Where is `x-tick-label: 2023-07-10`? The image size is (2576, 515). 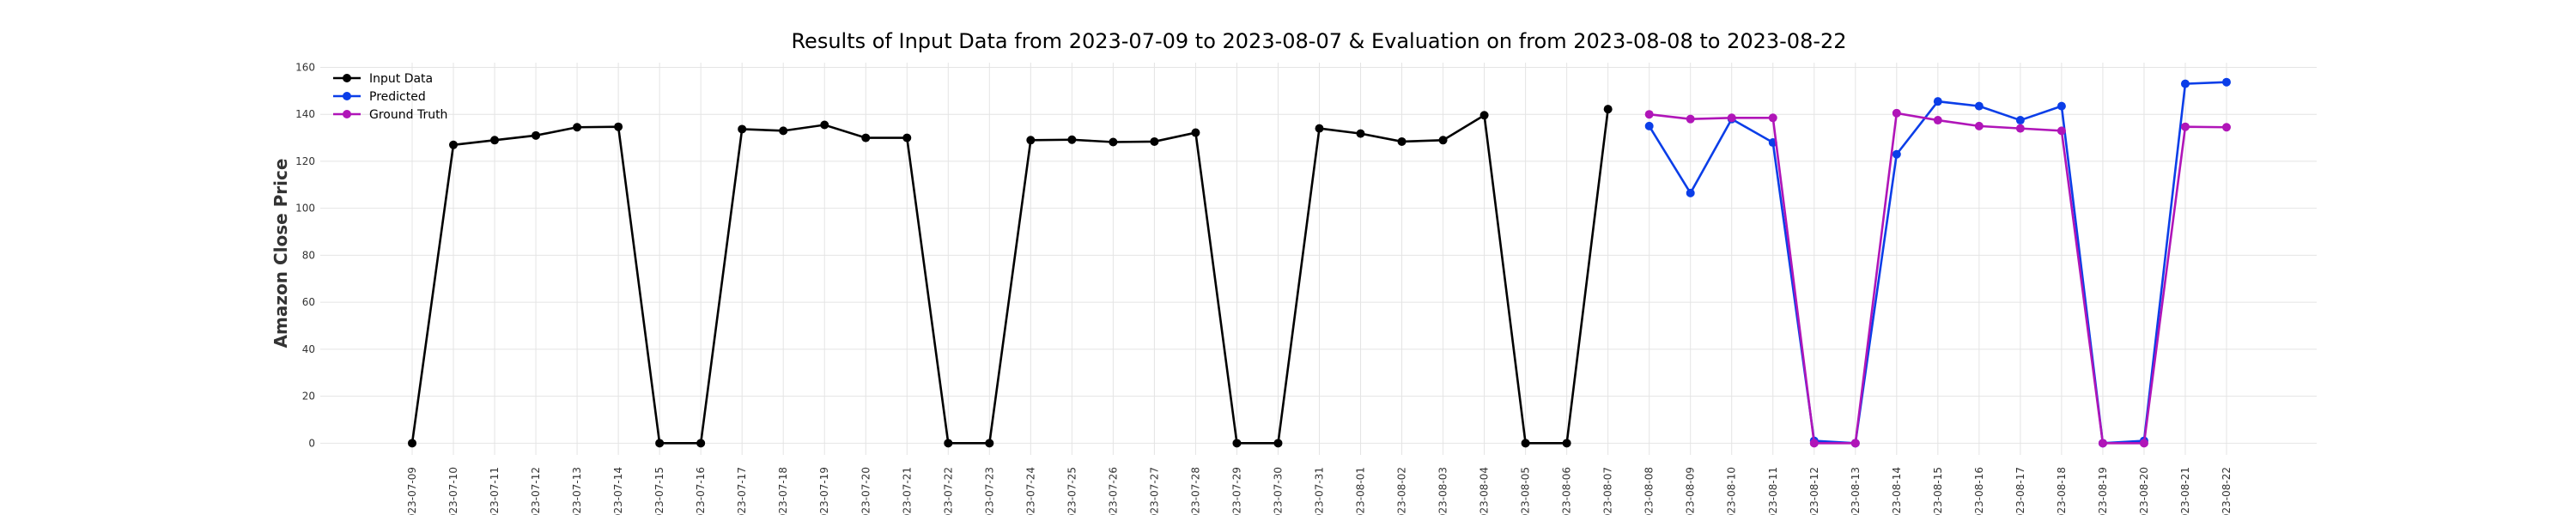 x-tick-label: 2023-07-10 is located at coordinates (453, 491).